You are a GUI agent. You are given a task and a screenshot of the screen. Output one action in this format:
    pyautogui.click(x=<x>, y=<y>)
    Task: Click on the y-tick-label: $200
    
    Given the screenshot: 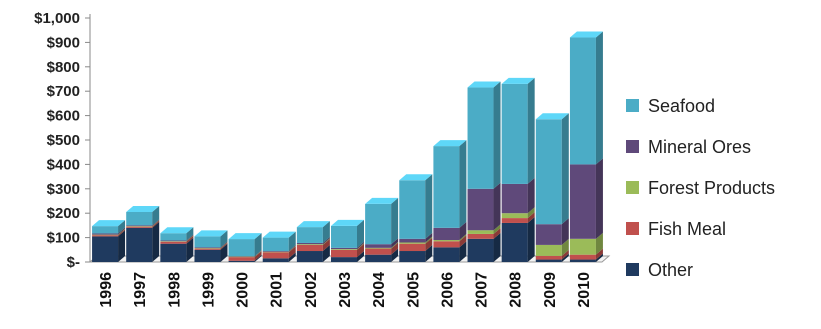 What is the action you would take?
    pyautogui.click(x=63, y=213)
    